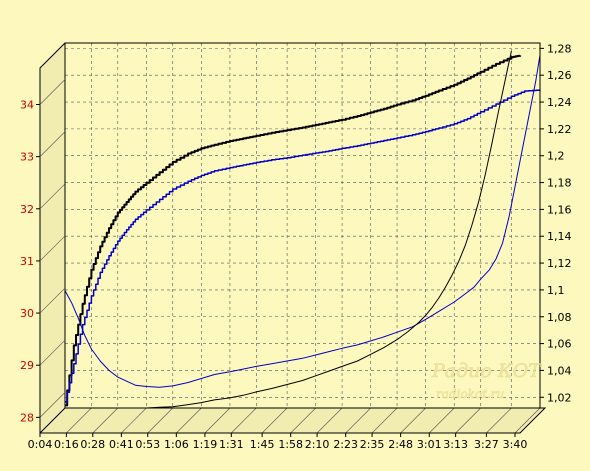 This screenshot has height=471, width=590. What do you see at coordinates (27, 105) in the screenshot?
I see `left-tick-label: 34` at bounding box center [27, 105].